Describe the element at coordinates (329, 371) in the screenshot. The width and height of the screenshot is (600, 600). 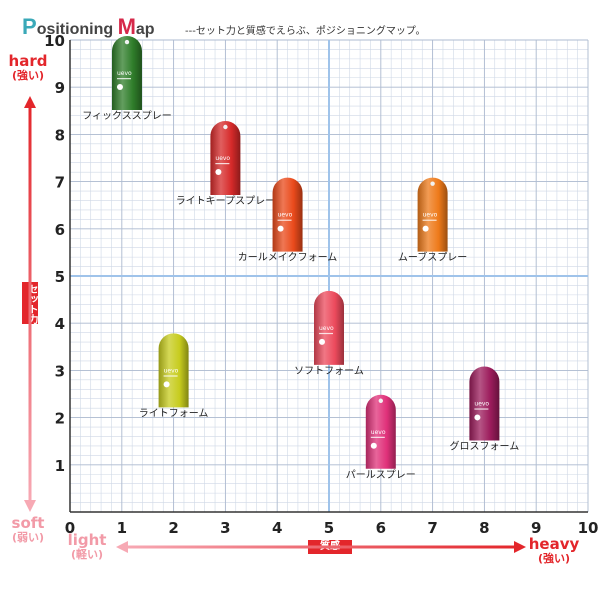
I see `product-name-label: ソフトフォーム` at that location.